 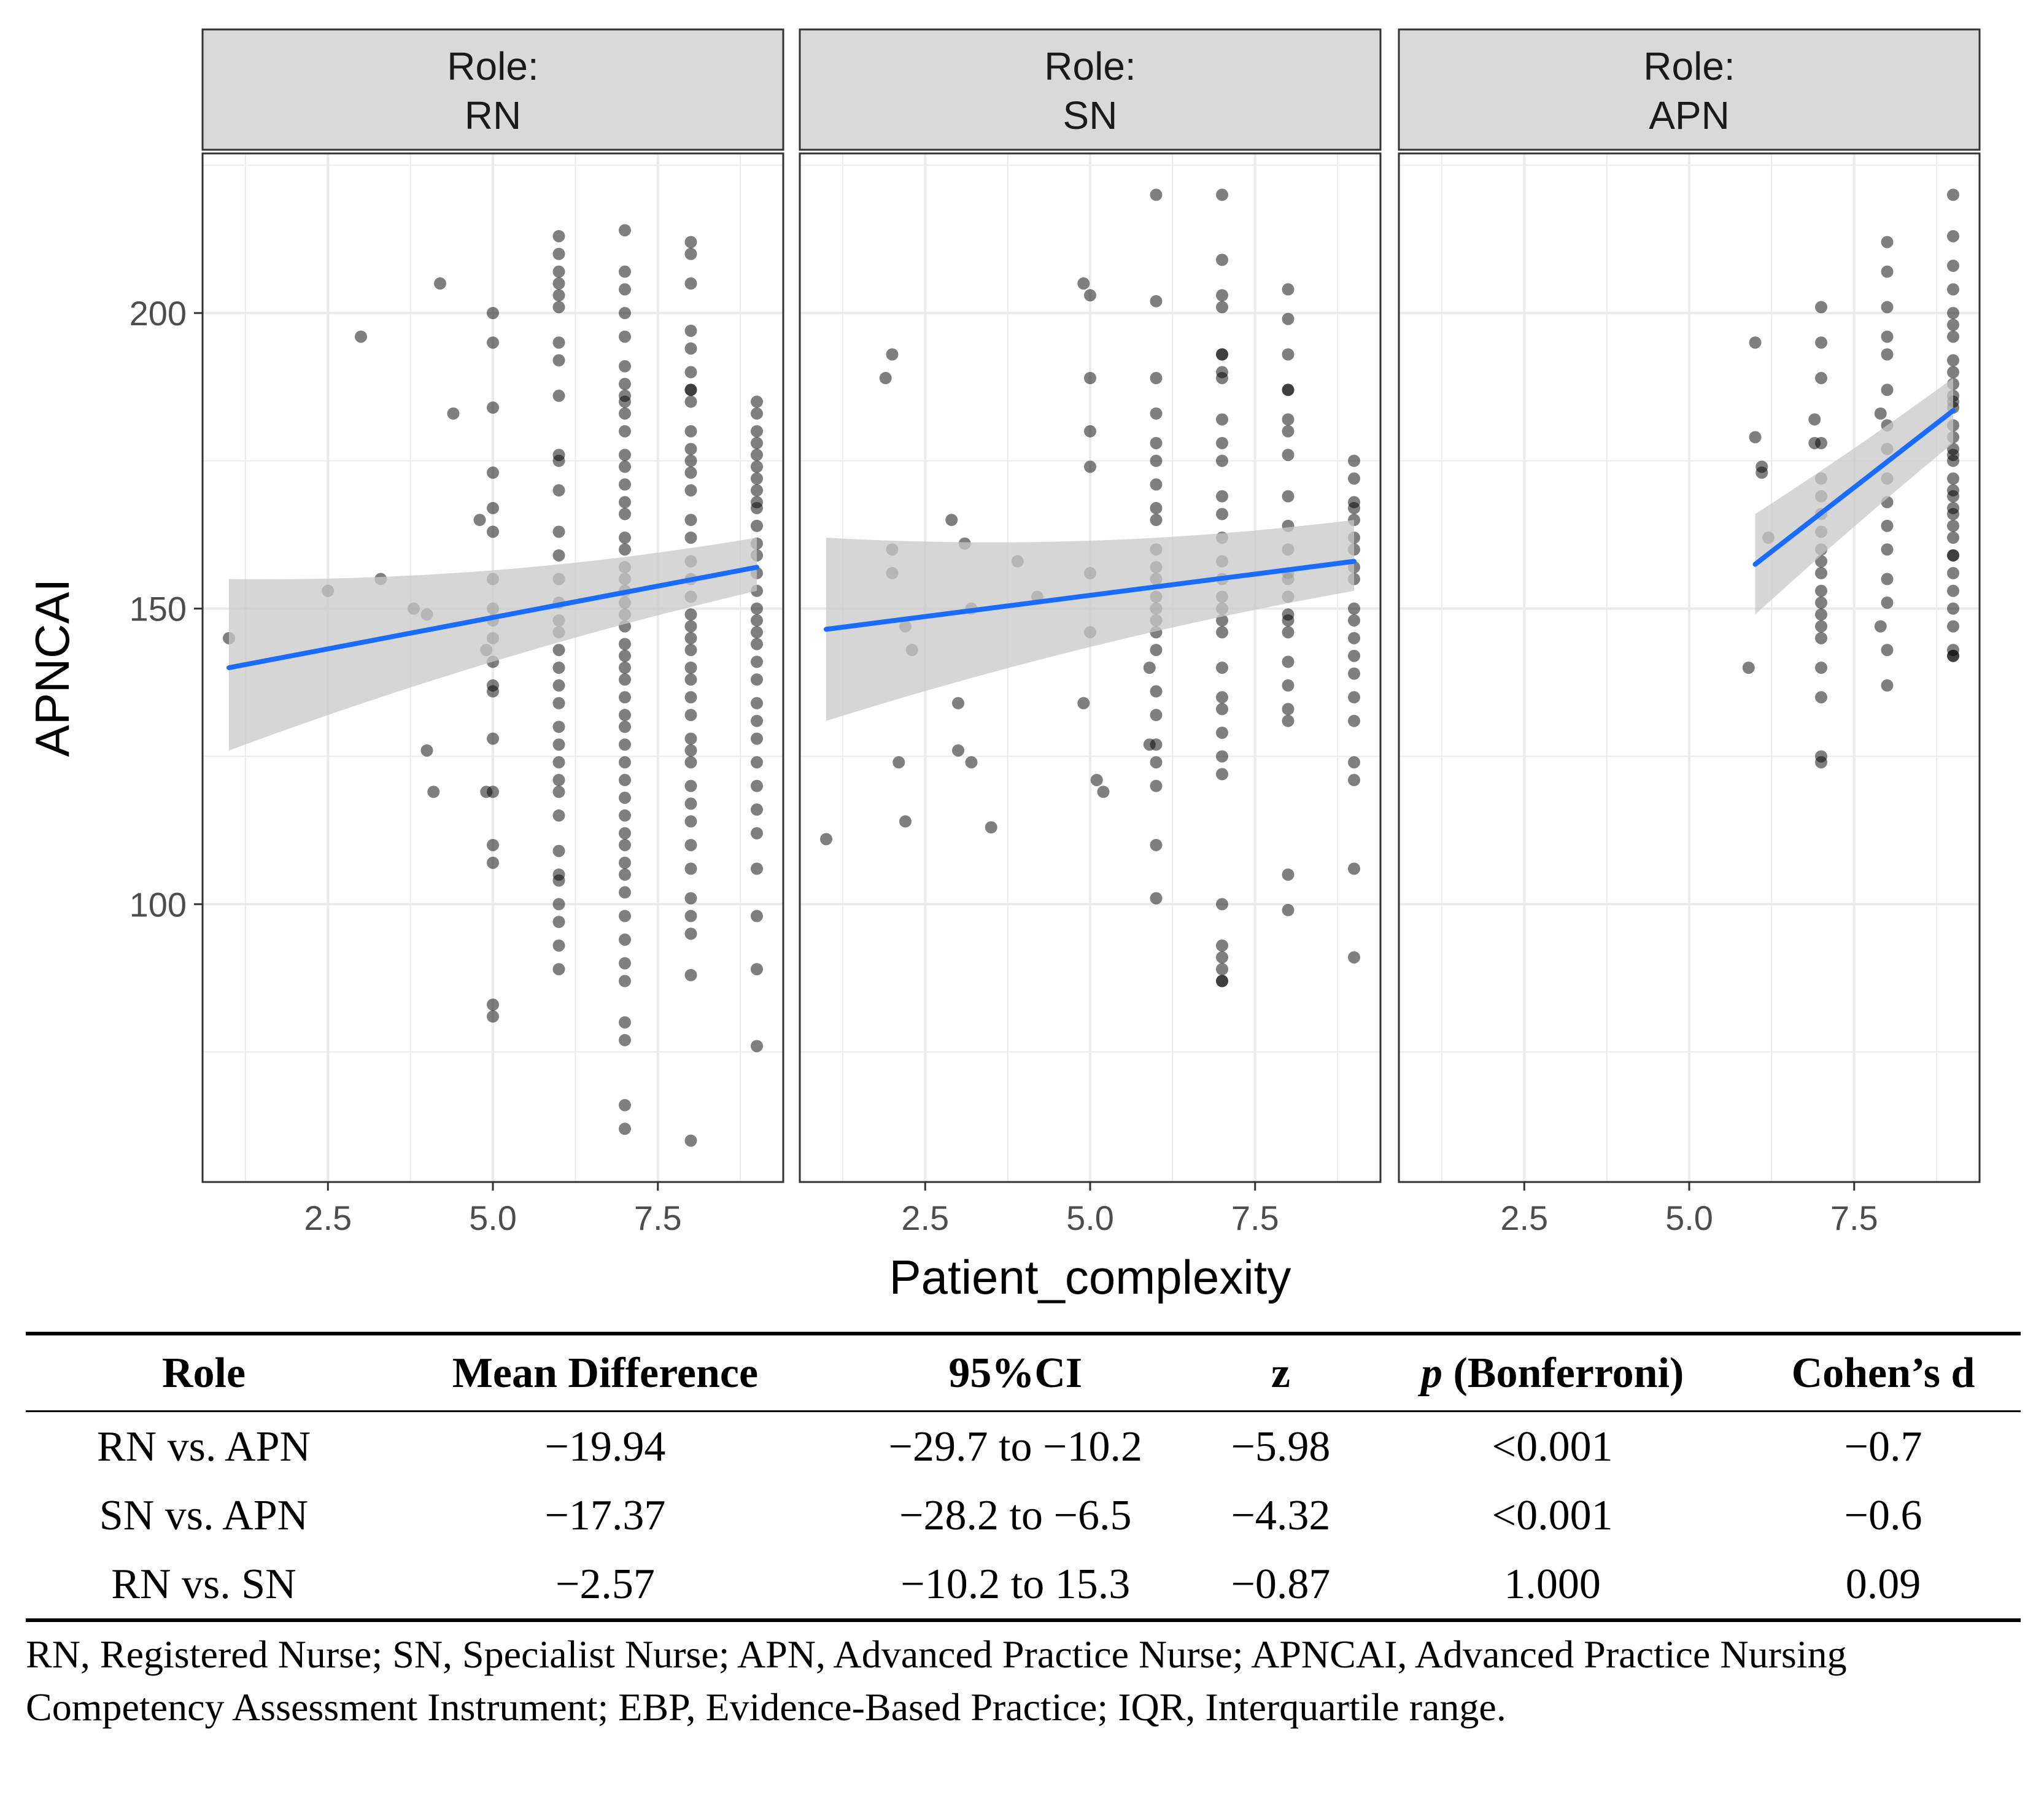 What do you see at coordinates (204, 1584) in the screenshot?
I see `cell-role: RN vs. SN` at bounding box center [204, 1584].